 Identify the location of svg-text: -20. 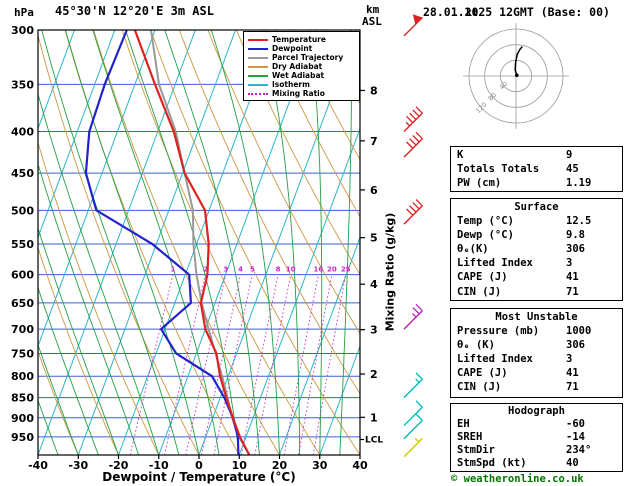
(119, 465).